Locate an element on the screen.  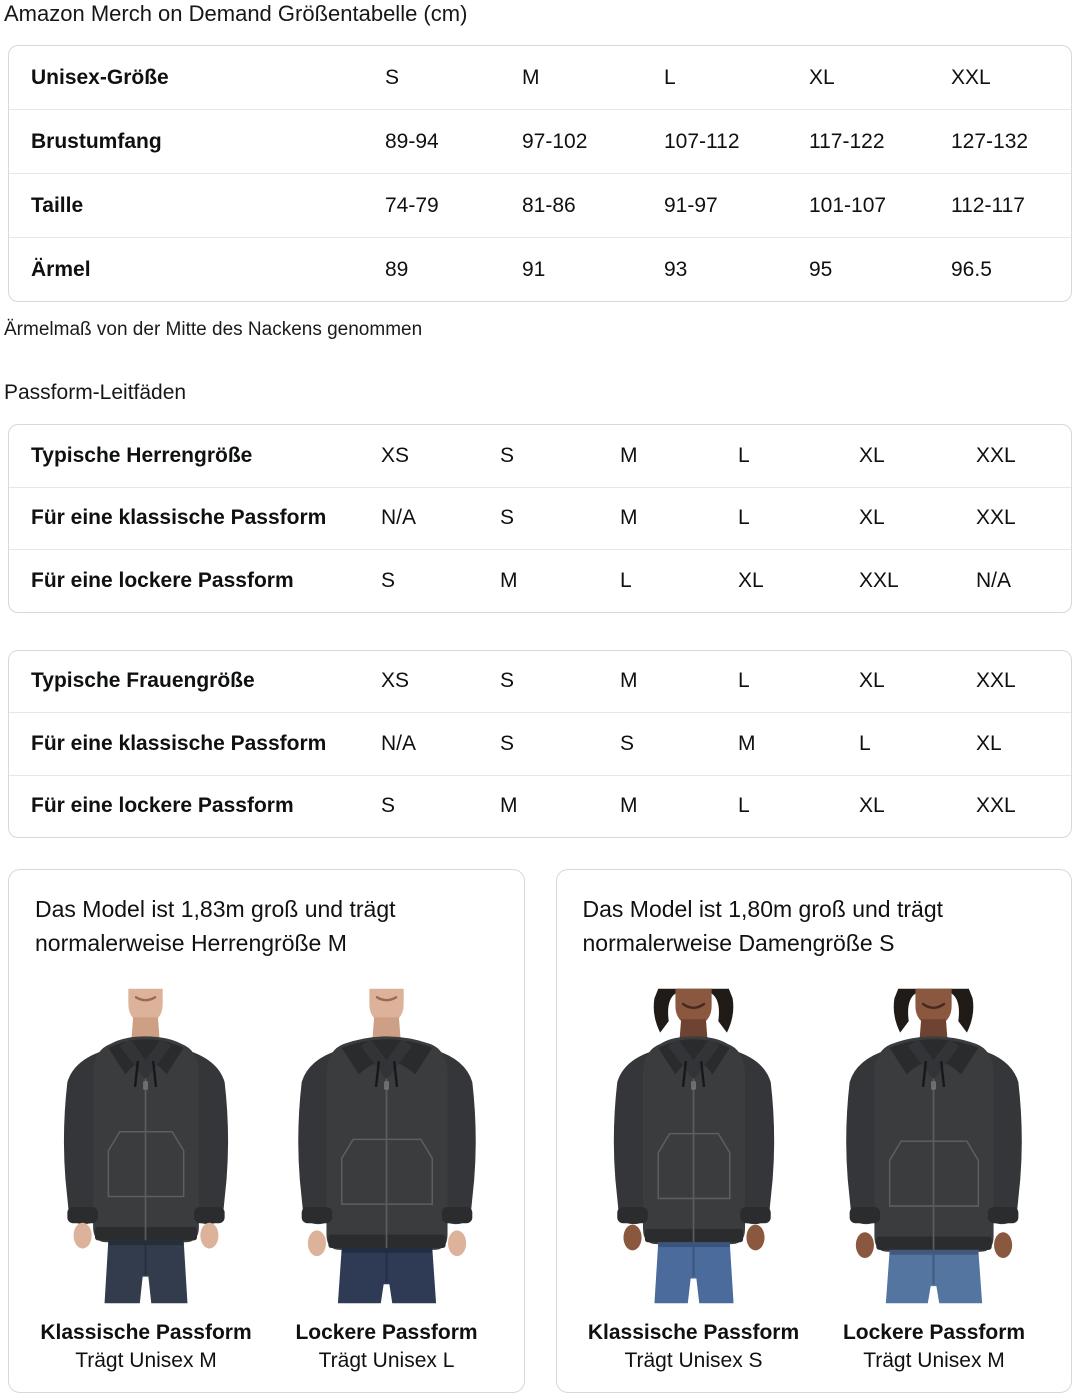
size-col-header: XXL is located at coordinates (971, 77).